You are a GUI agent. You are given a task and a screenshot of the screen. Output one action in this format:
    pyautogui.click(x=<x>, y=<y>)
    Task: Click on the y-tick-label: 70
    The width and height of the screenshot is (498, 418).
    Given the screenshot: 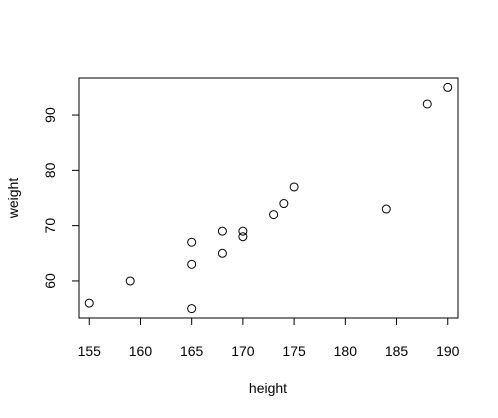 What is the action you would take?
    pyautogui.click(x=50, y=226)
    